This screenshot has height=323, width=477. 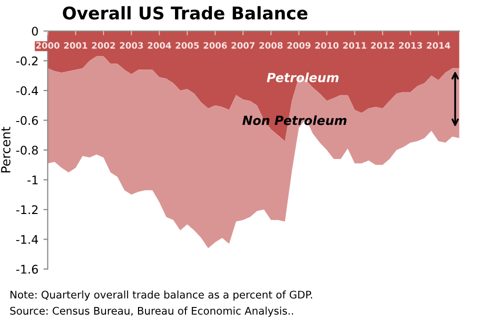 What do you see at coordinates (131, 45) in the screenshot?
I see `x-tick-label: 2003` at bounding box center [131, 45].